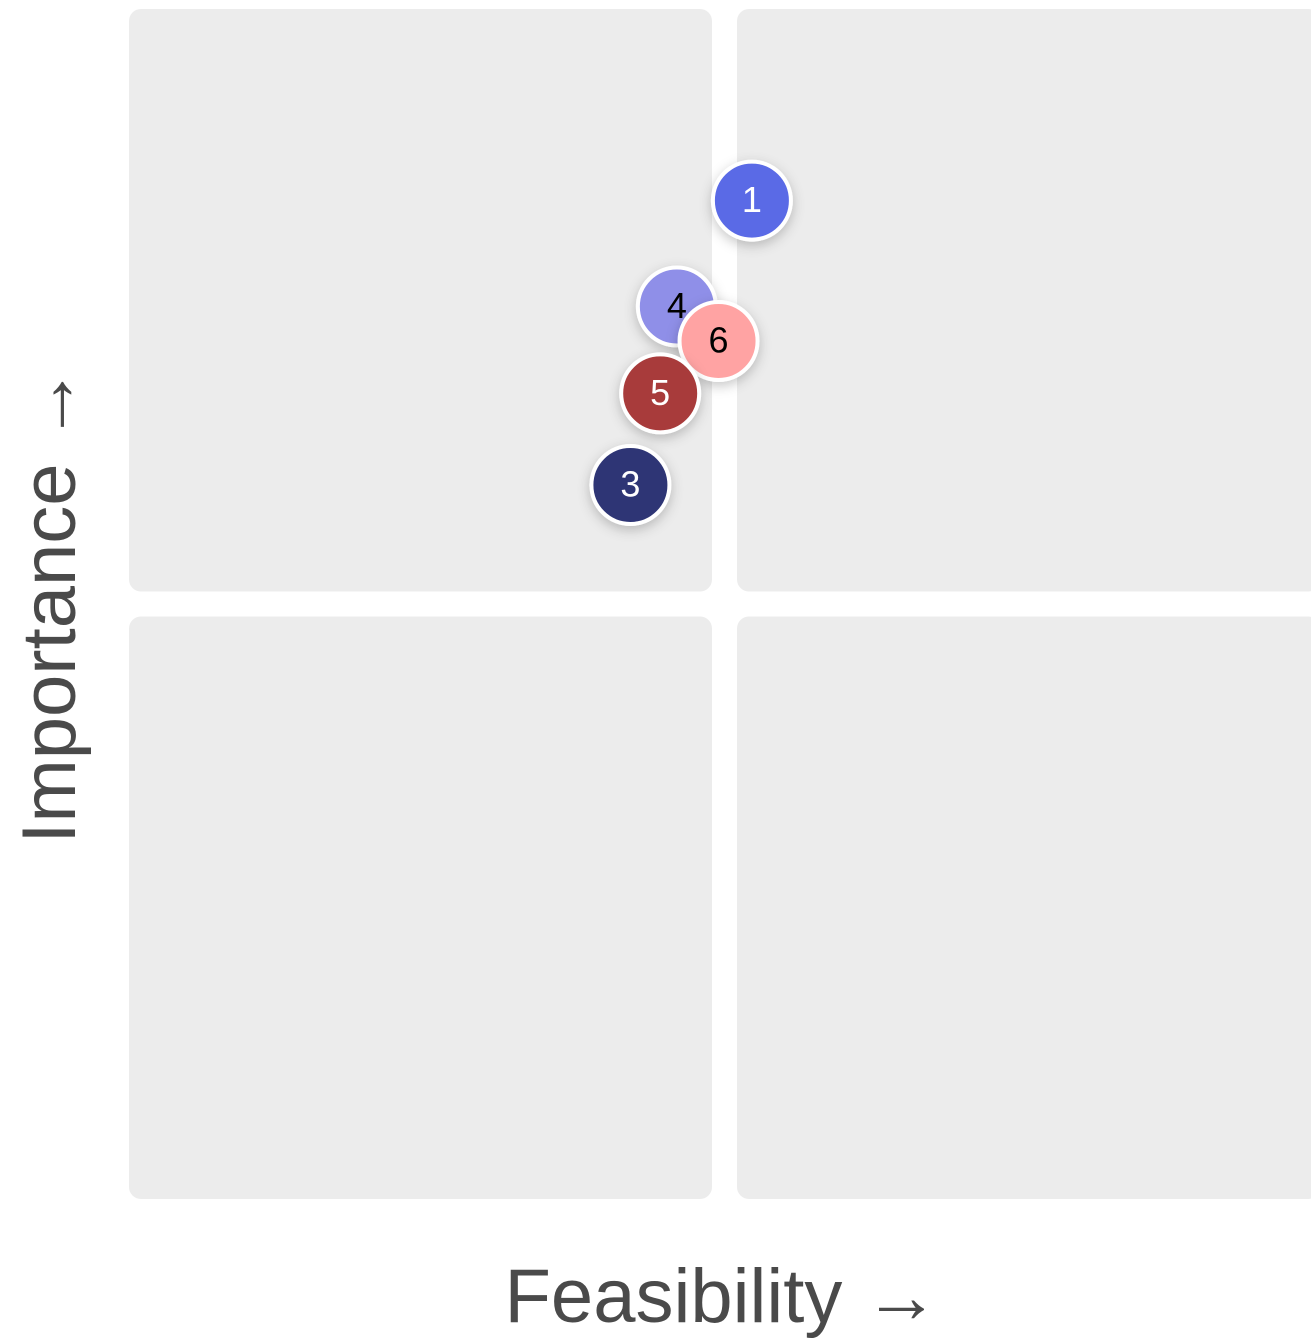 This screenshot has height=1342, width=1311. I want to click on point-label: 5, so click(660, 392).